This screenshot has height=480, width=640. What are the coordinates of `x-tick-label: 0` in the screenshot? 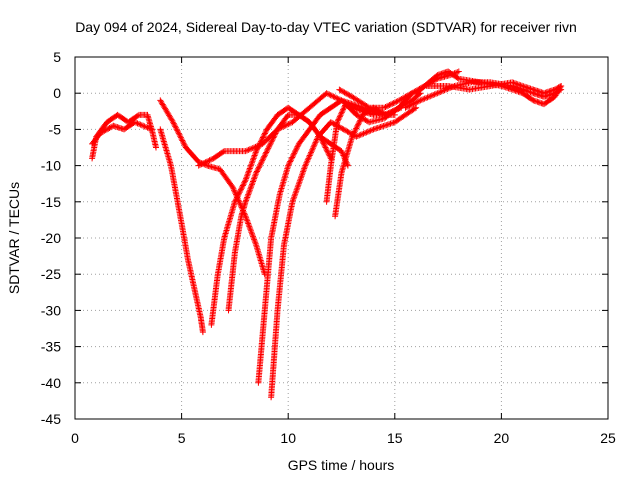 It's located at (75, 438).